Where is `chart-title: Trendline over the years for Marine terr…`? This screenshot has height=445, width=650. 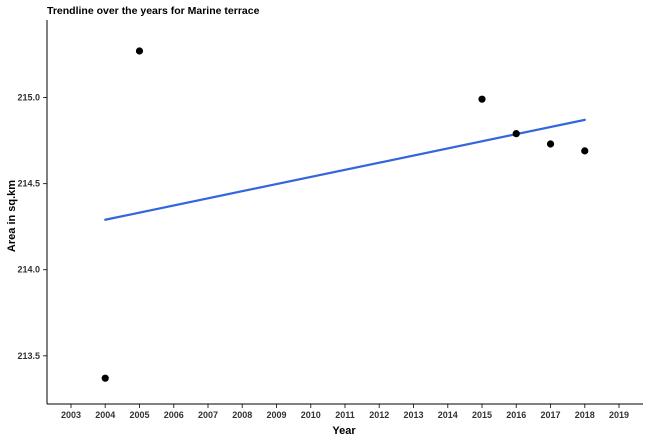 chart-title: Trendline over the years for Marine terr… is located at coordinates (153, 11).